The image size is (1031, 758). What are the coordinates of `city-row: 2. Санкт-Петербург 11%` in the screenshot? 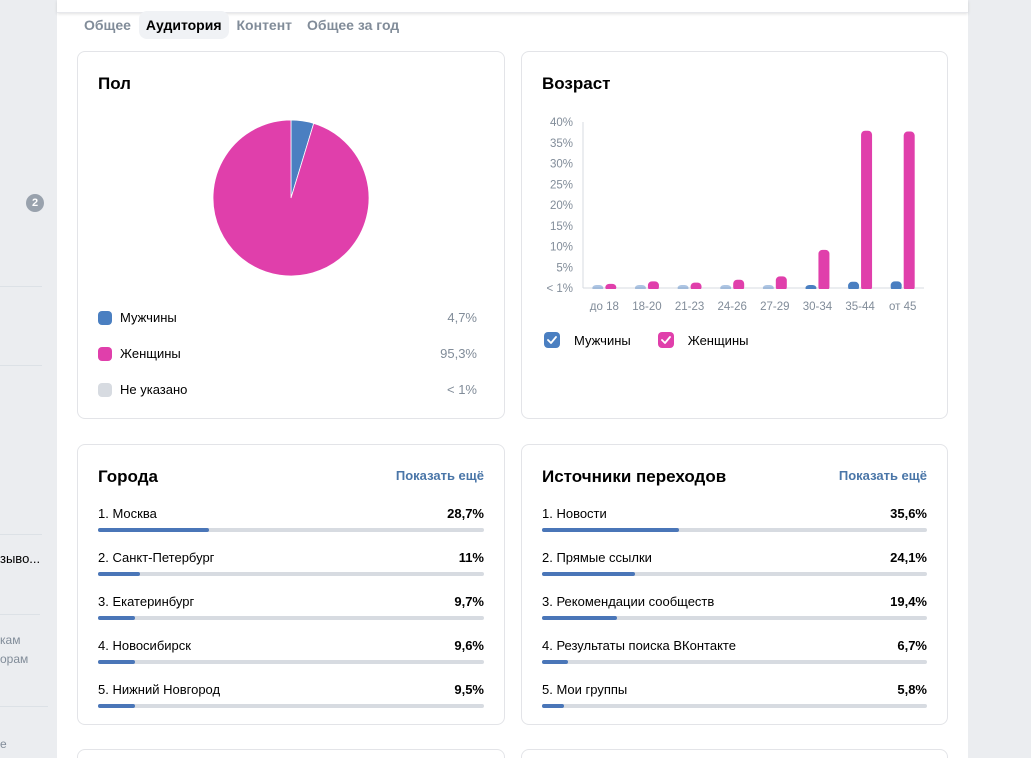 It's located at (291, 568).